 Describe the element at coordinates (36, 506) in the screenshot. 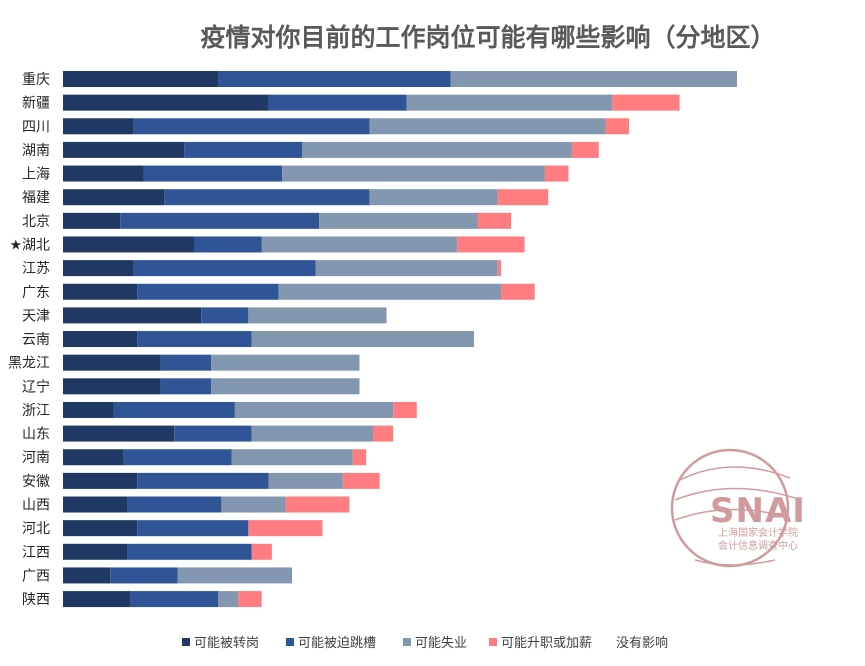

I see `category-label: 山西` at that location.